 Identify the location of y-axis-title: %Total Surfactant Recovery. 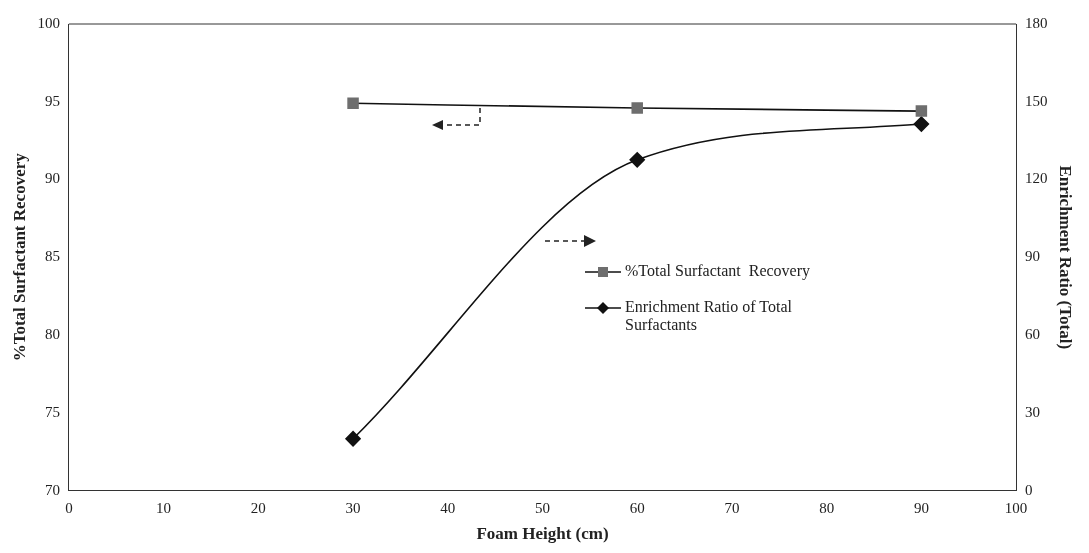
(19, 257).